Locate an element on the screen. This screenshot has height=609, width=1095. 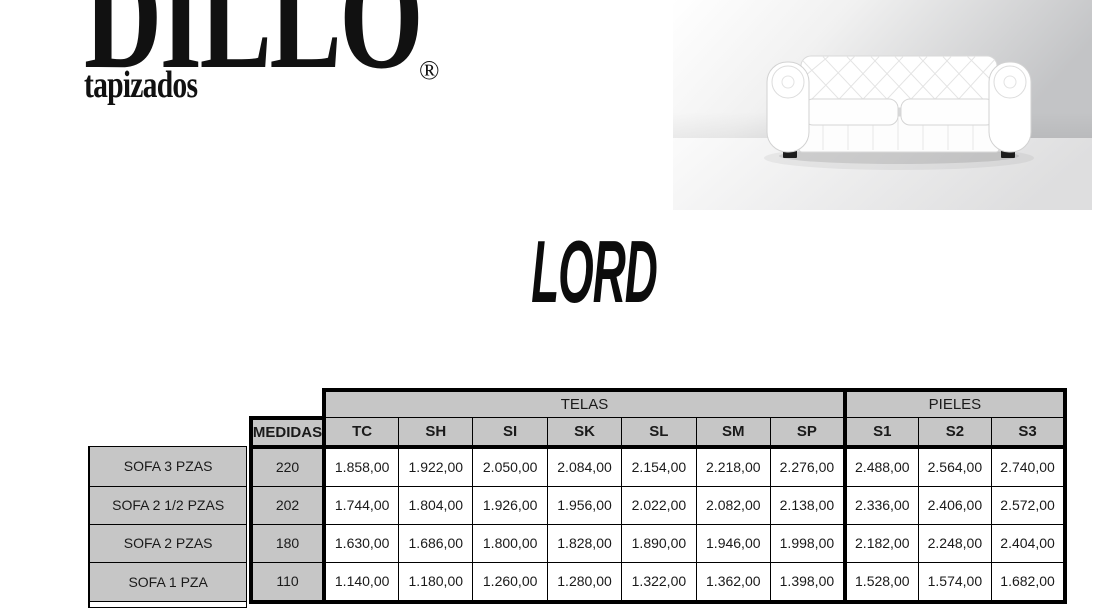
price-cell: 2.740,00 is located at coordinates (1029, 466).